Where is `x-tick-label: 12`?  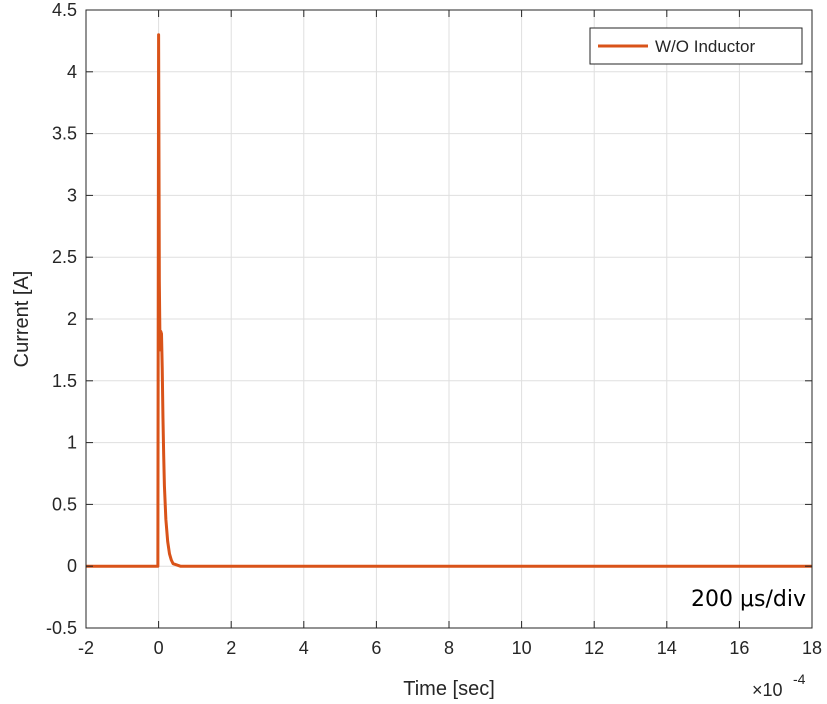
x-tick-label: 12 is located at coordinates (594, 648).